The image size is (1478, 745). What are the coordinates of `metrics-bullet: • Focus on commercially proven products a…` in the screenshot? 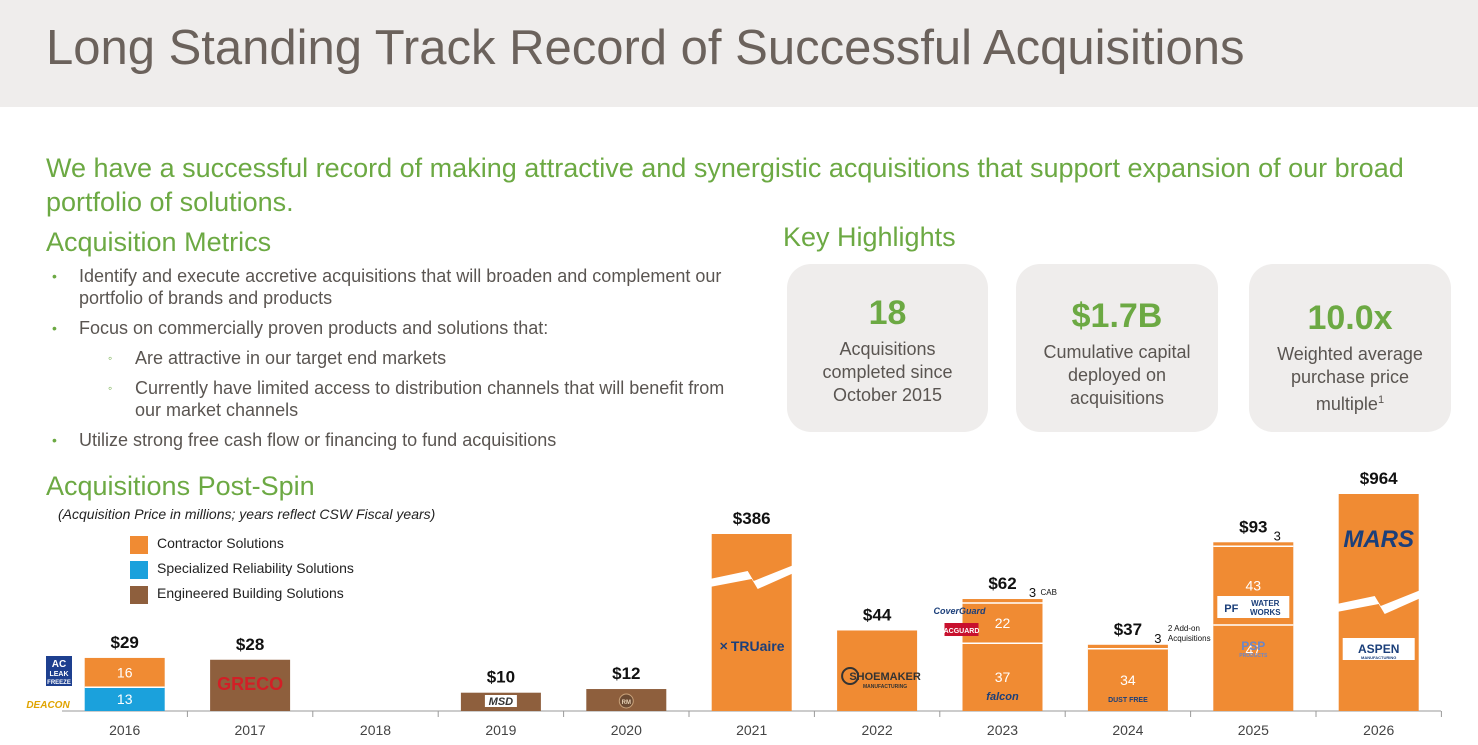 It's located at (402, 328).